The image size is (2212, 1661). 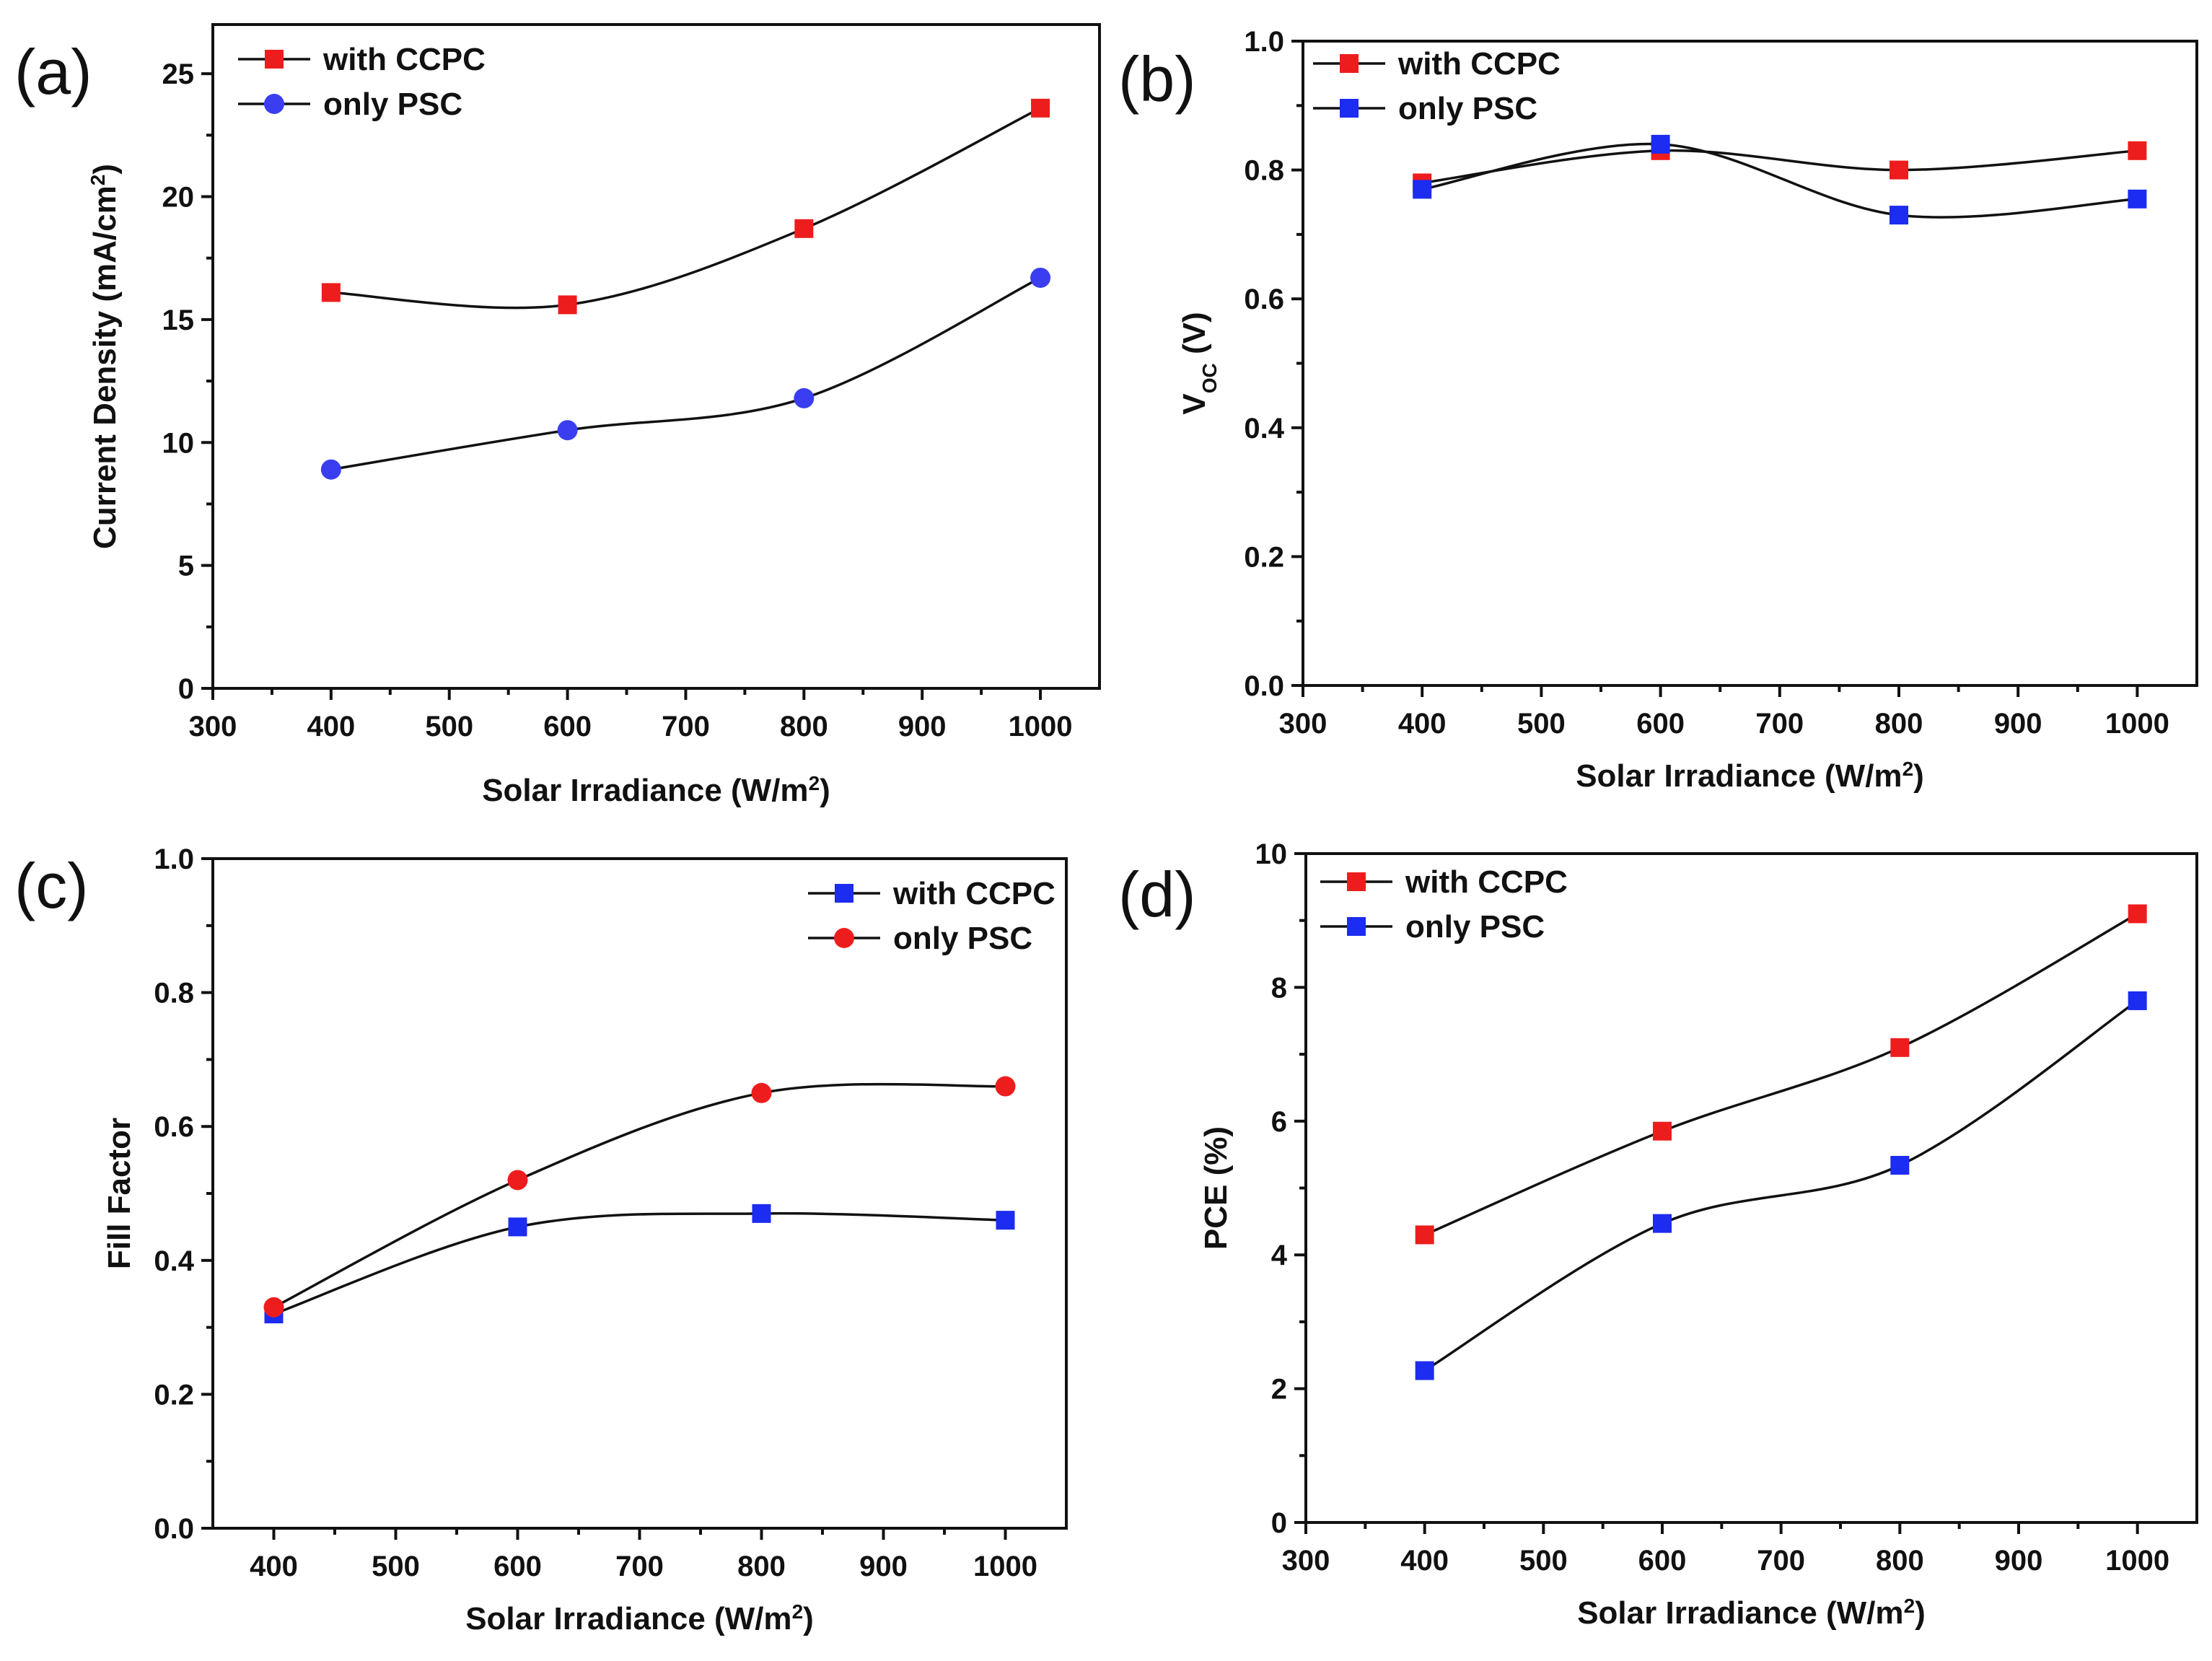 I want to click on panel-label: (a), so click(x=53, y=72).